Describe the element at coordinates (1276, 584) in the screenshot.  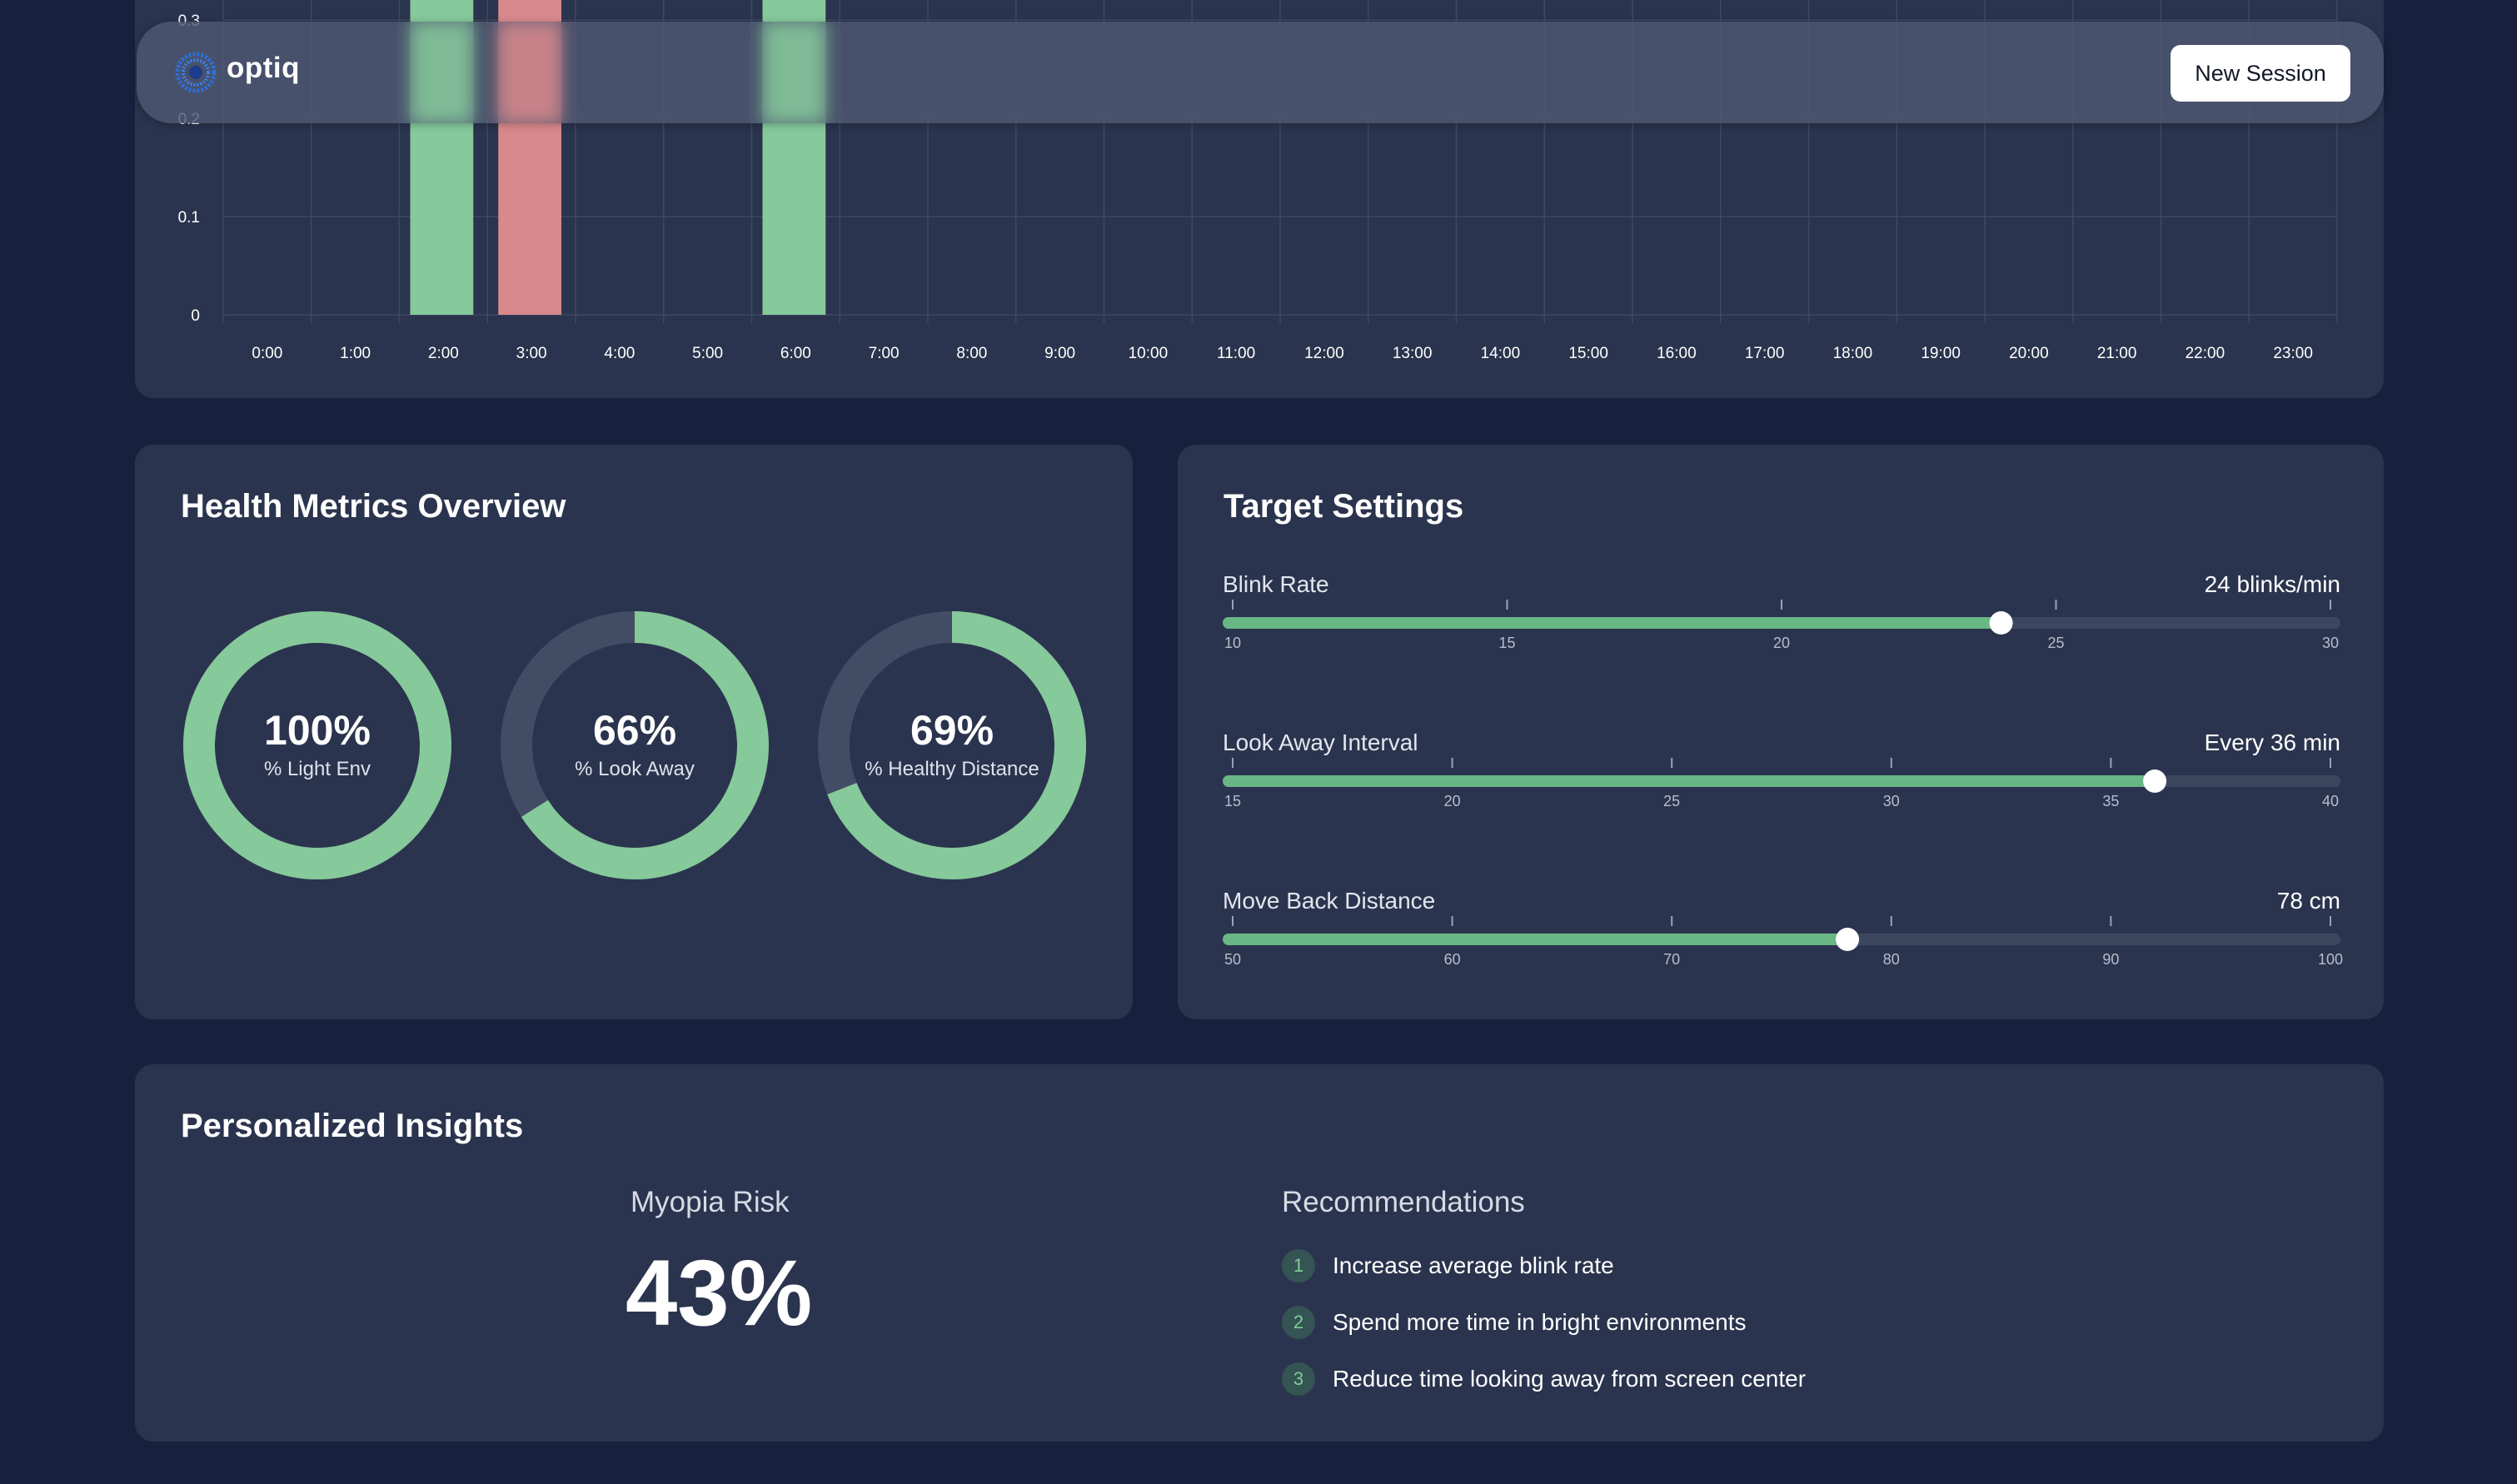
I see `blink-rate-label: Blink Rate` at that location.